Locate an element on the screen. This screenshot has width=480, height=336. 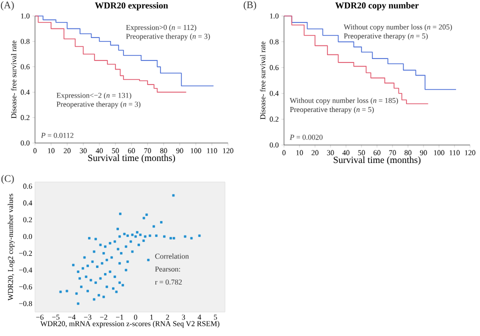
chart-title: WDR20 copy number is located at coordinates (377, 6).